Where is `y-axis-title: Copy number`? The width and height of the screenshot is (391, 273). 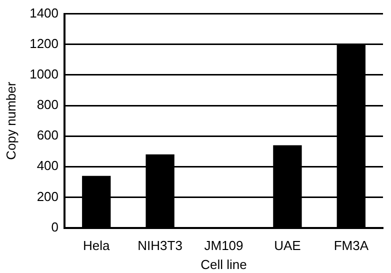 y-axis-title: Copy number is located at coordinates (10, 120).